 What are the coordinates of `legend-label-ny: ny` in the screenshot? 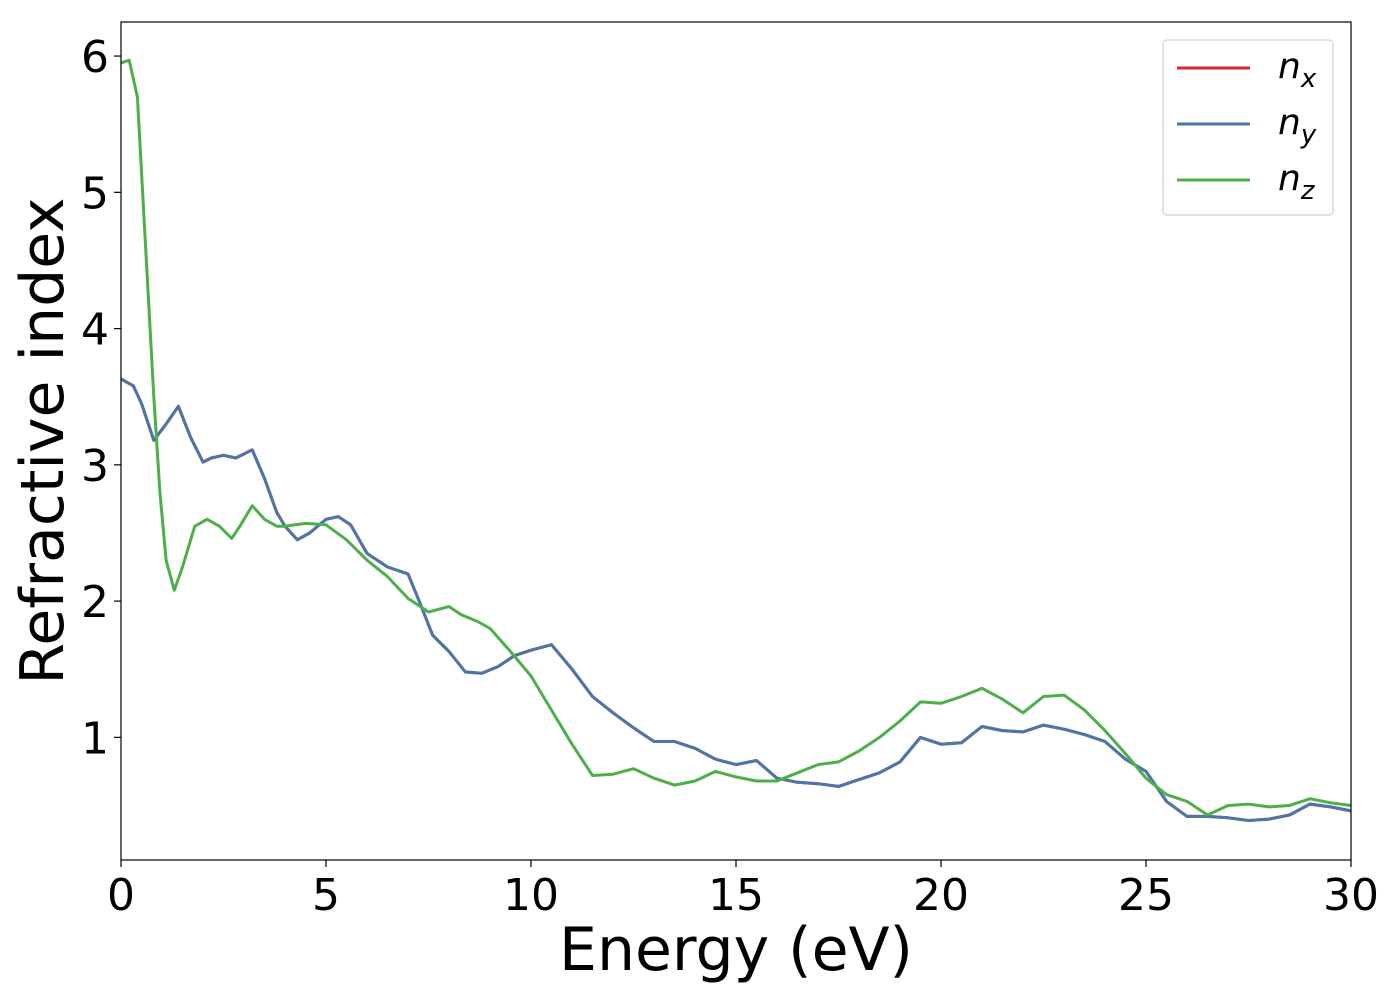 It's located at (1297, 126).